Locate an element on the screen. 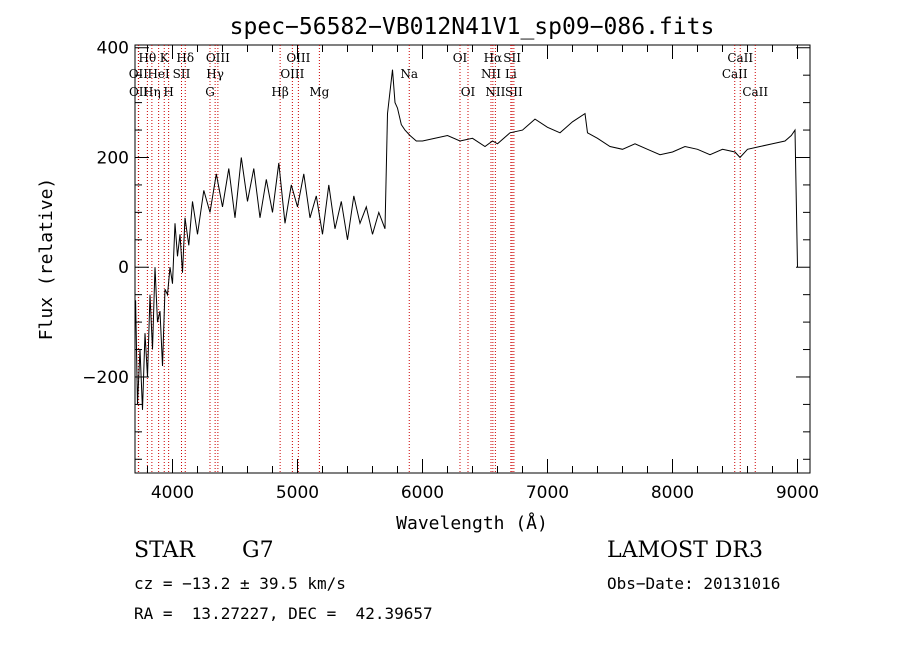 This screenshot has height=649, width=900. y-axis-label: Flux (relative) is located at coordinates (46, 259).